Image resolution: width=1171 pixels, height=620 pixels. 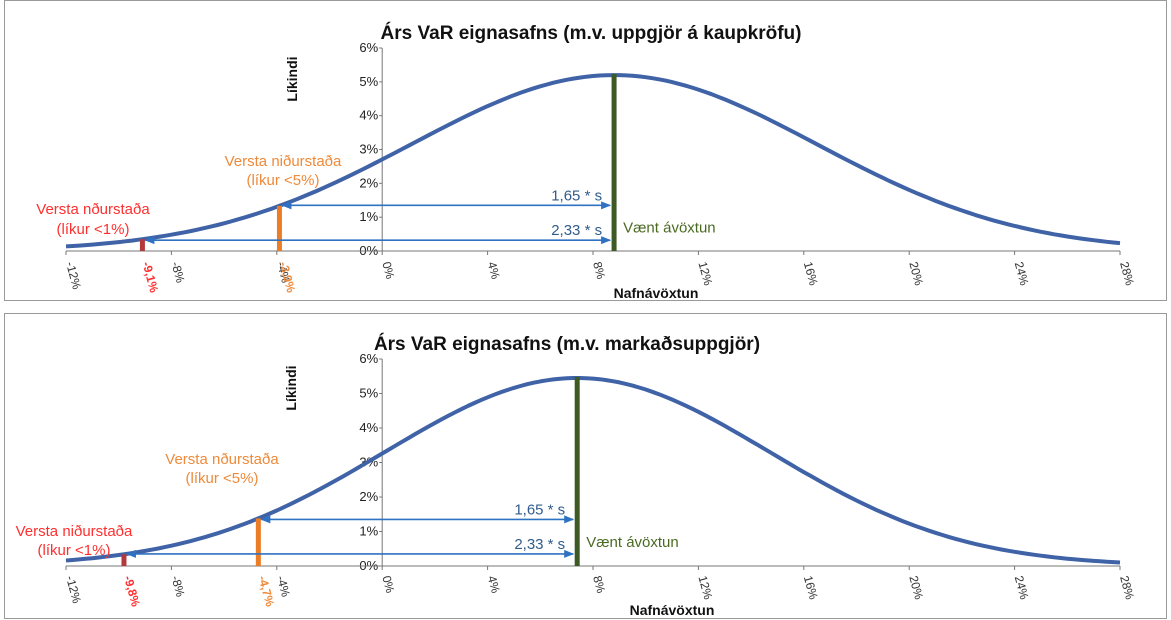 What do you see at coordinates (74, 531) in the screenshot?
I see `var99-label-line1: Versta niðurstaða` at bounding box center [74, 531].